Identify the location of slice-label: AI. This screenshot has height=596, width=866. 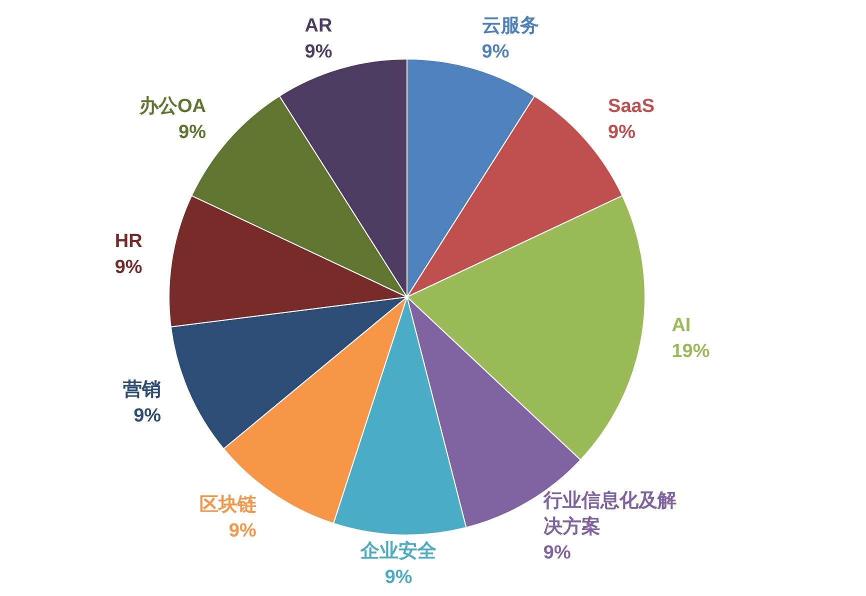
(681, 325).